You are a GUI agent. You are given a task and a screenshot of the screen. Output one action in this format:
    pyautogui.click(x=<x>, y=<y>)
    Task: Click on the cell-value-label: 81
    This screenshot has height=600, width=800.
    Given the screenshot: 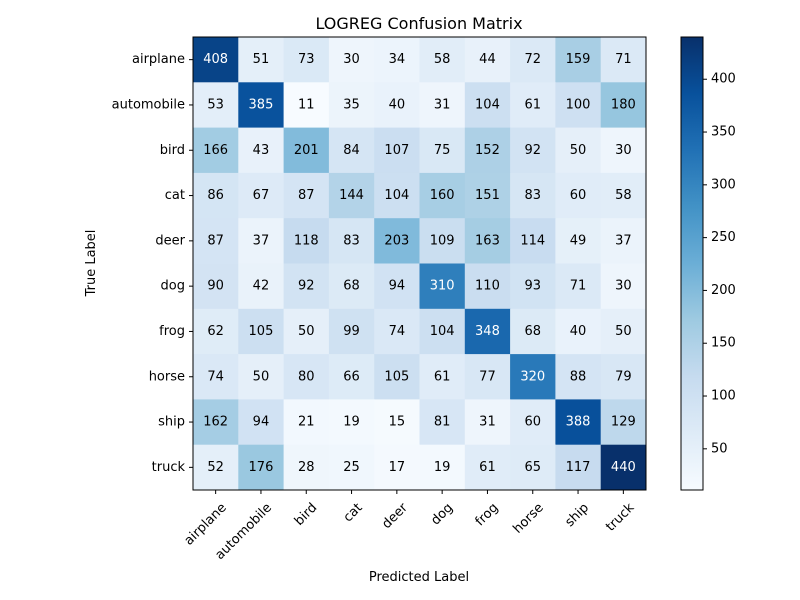 What is the action you would take?
    pyautogui.click(x=442, y=422)
    